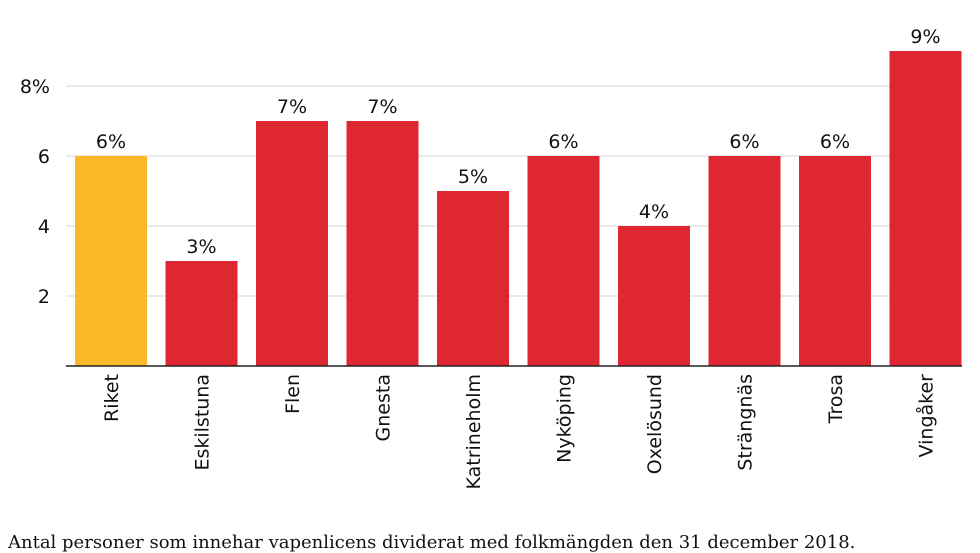 The height and width of the screenshot is (553, 980). I want to click on x-tick-label: Trosa, so click(836, 399).